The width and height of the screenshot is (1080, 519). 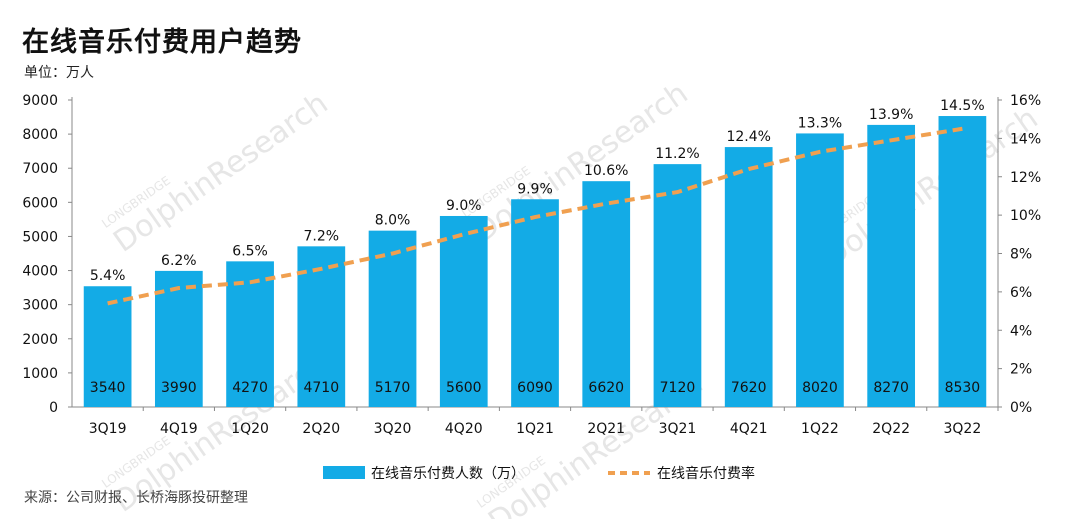 I want to click on x-tick-label: 1Q20, so click(x=250, y=429).